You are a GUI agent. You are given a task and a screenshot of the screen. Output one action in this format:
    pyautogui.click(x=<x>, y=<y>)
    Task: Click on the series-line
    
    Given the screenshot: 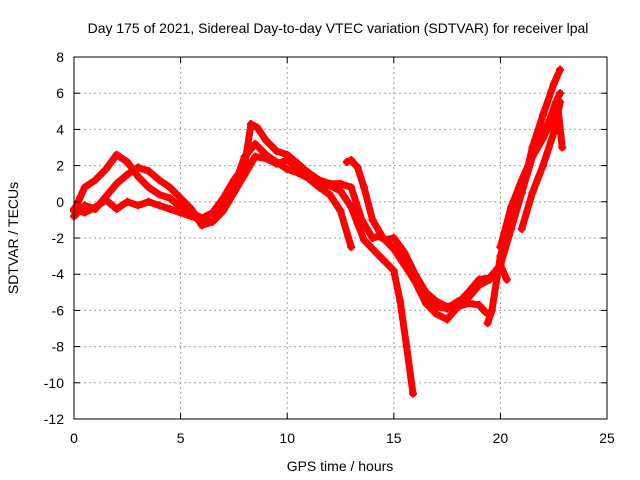 What is the action you would take?
    pyautogui.click(x=416, y=239)
    